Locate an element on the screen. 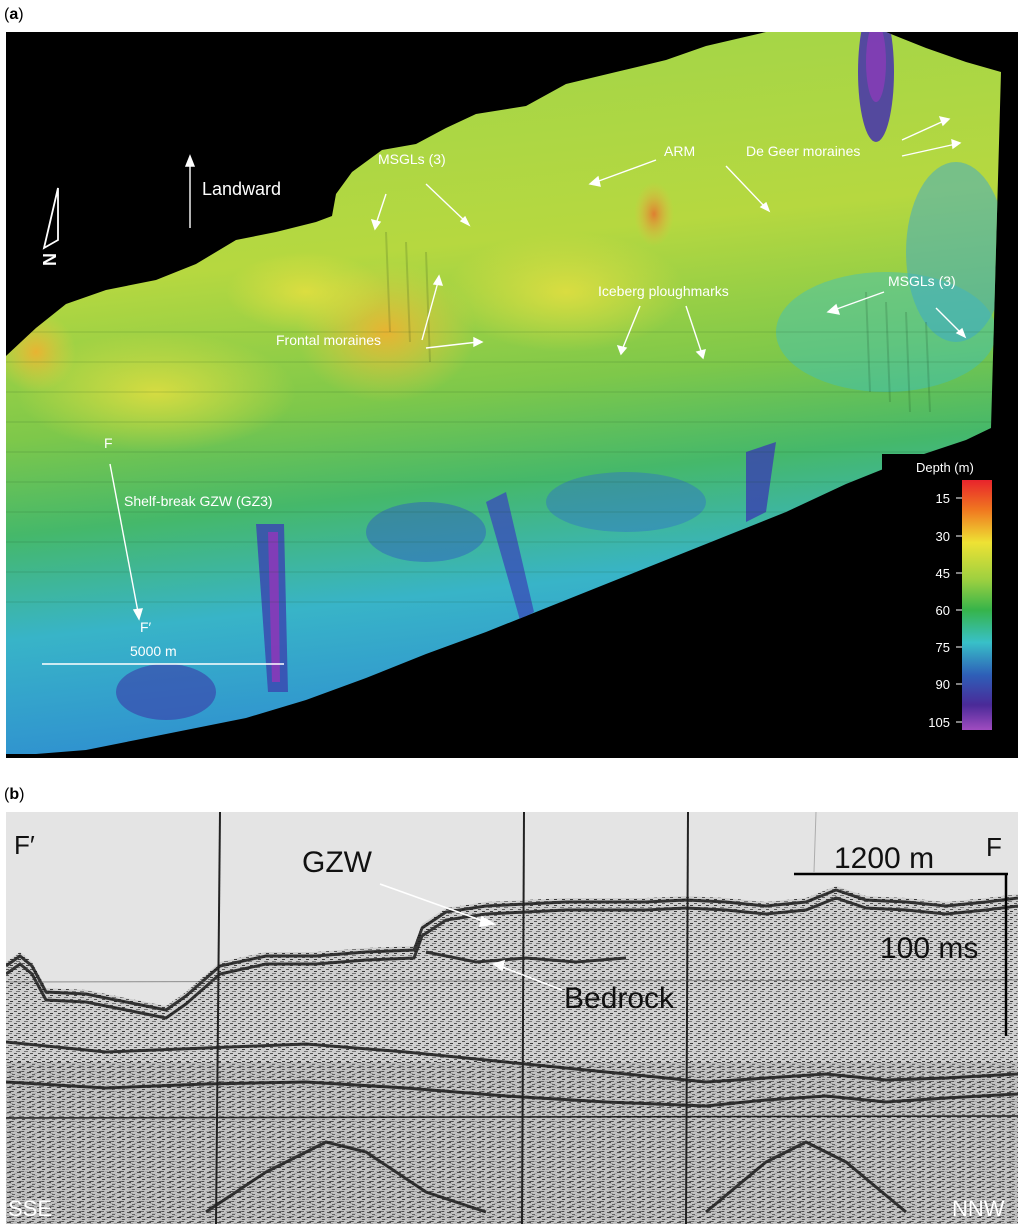 The height and width of the screenshot is (1224, 1022). bedrock-label: Bedrock is located at coordinates (619, 998).